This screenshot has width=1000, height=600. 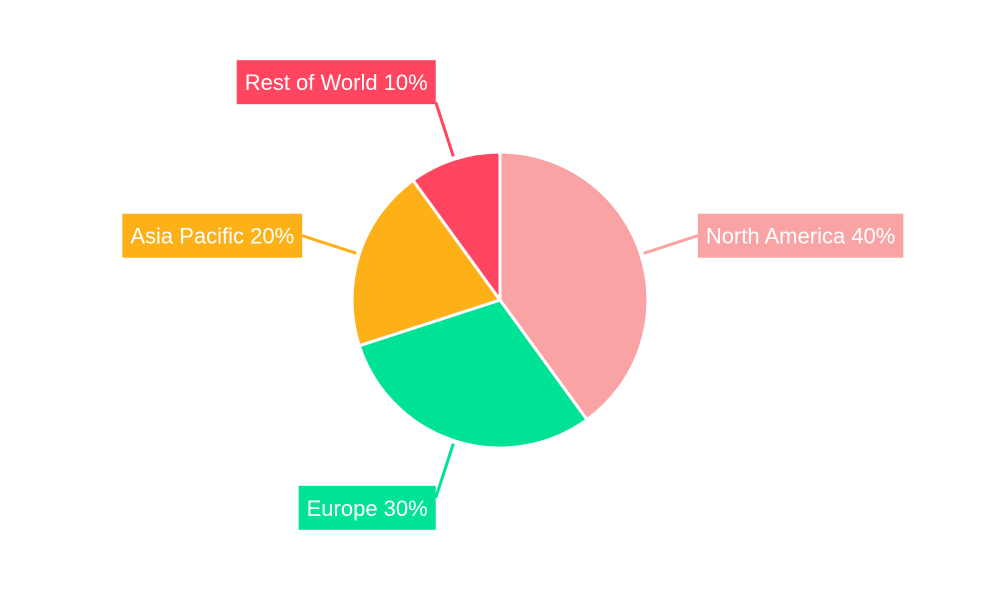 I want to click on pie-slice-europe, so click(x=473, y=374).